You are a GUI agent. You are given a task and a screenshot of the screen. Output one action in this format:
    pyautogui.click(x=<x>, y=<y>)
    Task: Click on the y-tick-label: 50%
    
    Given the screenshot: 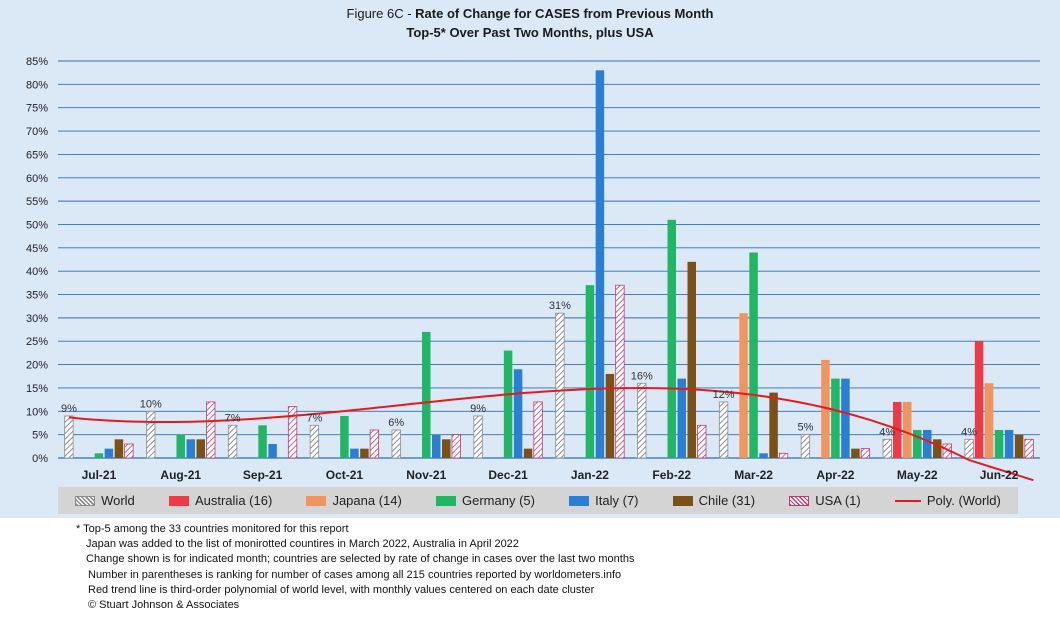 What is the action you would take?
    pyautogui.click(x=37, y=225)
    